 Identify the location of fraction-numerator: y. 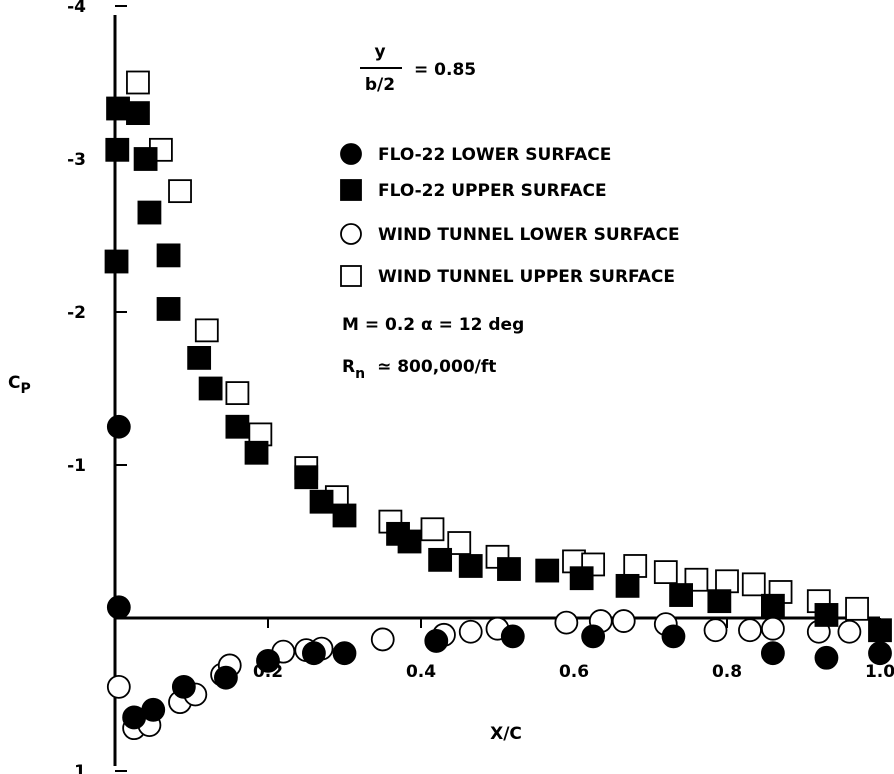
(379, 52).